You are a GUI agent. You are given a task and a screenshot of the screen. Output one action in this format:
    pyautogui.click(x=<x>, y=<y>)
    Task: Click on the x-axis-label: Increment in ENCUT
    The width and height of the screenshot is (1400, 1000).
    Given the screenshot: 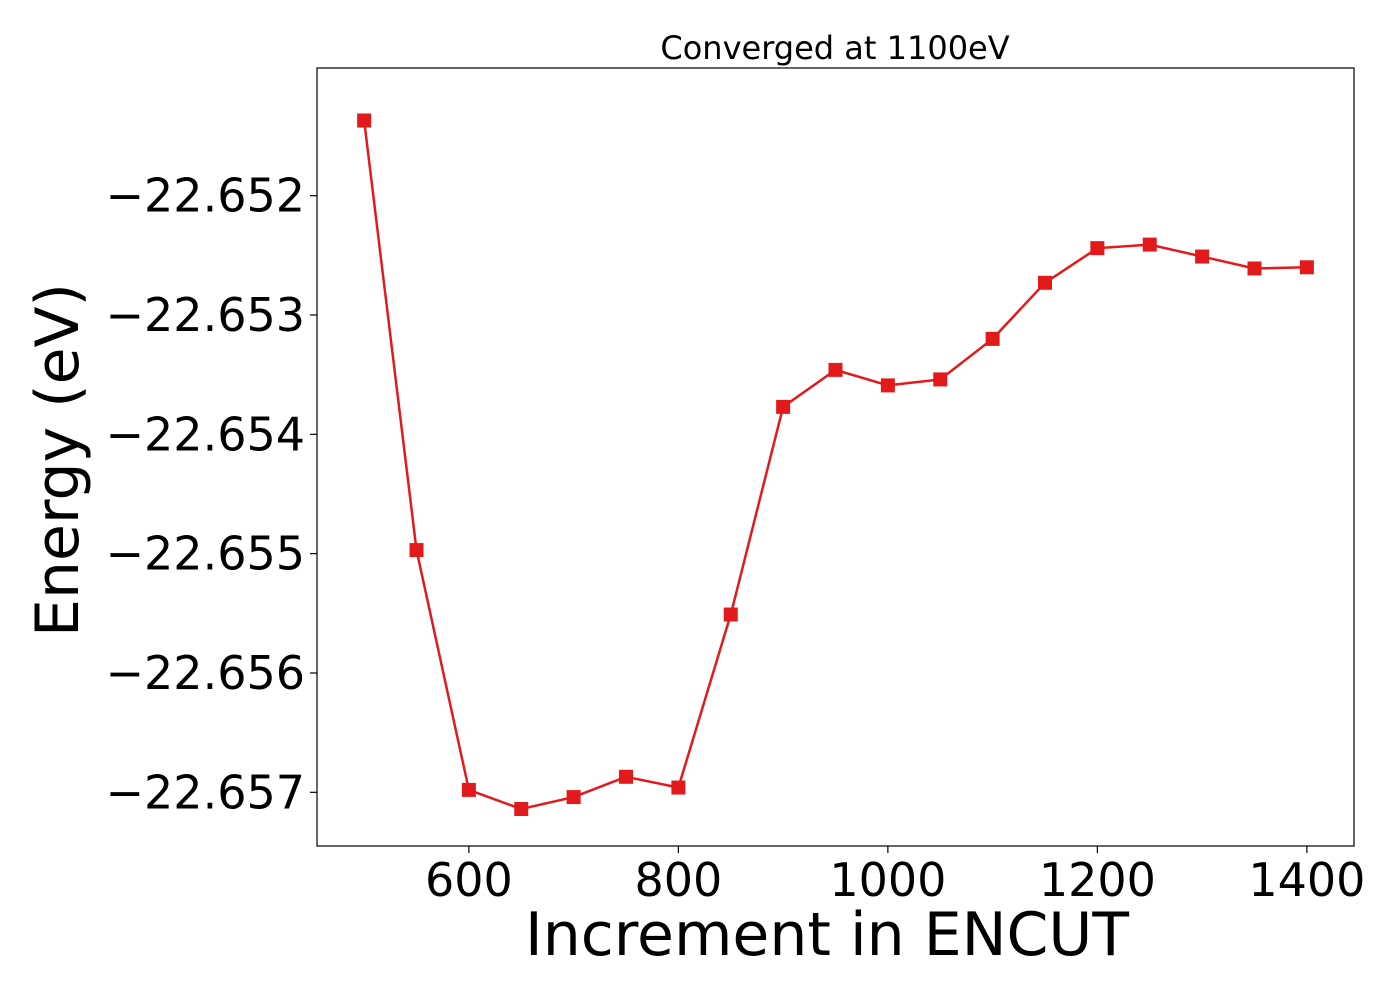 What is the action you would take?
    pyautogui.click(x=827, y=935)
    